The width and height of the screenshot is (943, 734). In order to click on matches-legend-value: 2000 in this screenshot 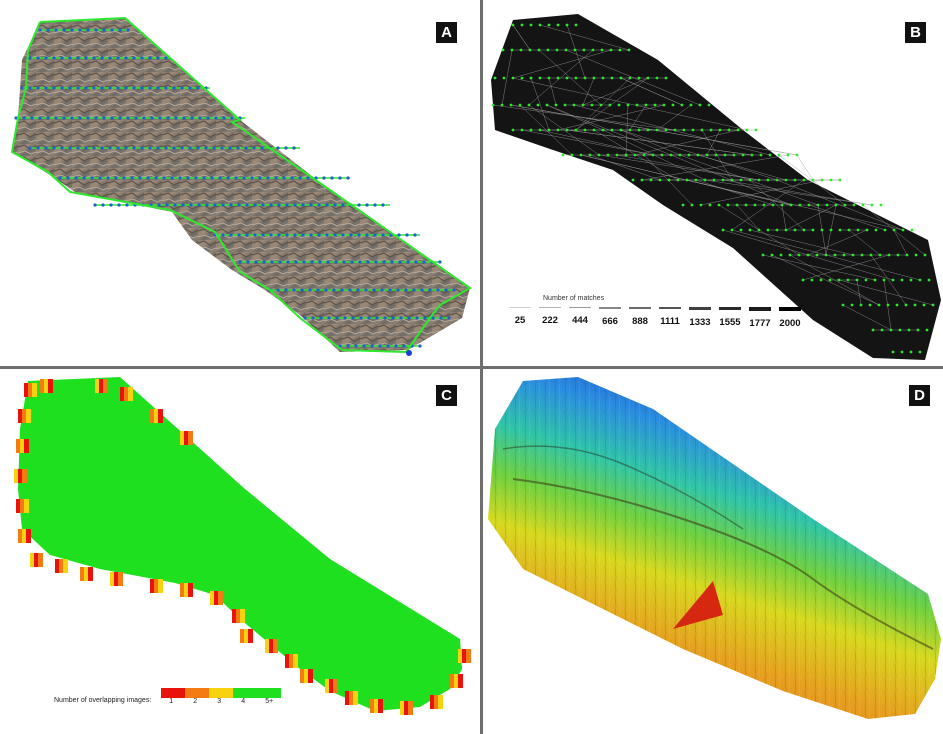, I will do `click(790, 323)`.